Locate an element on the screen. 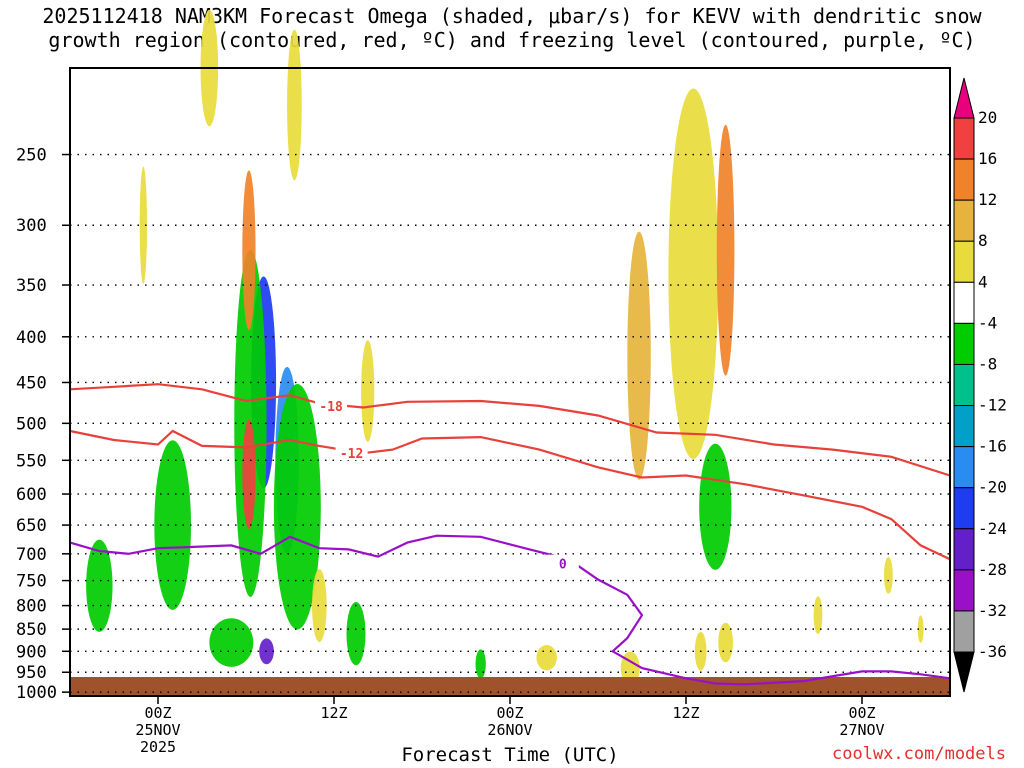  freezing-level-label: 0 is located at coordinates (563, 565).